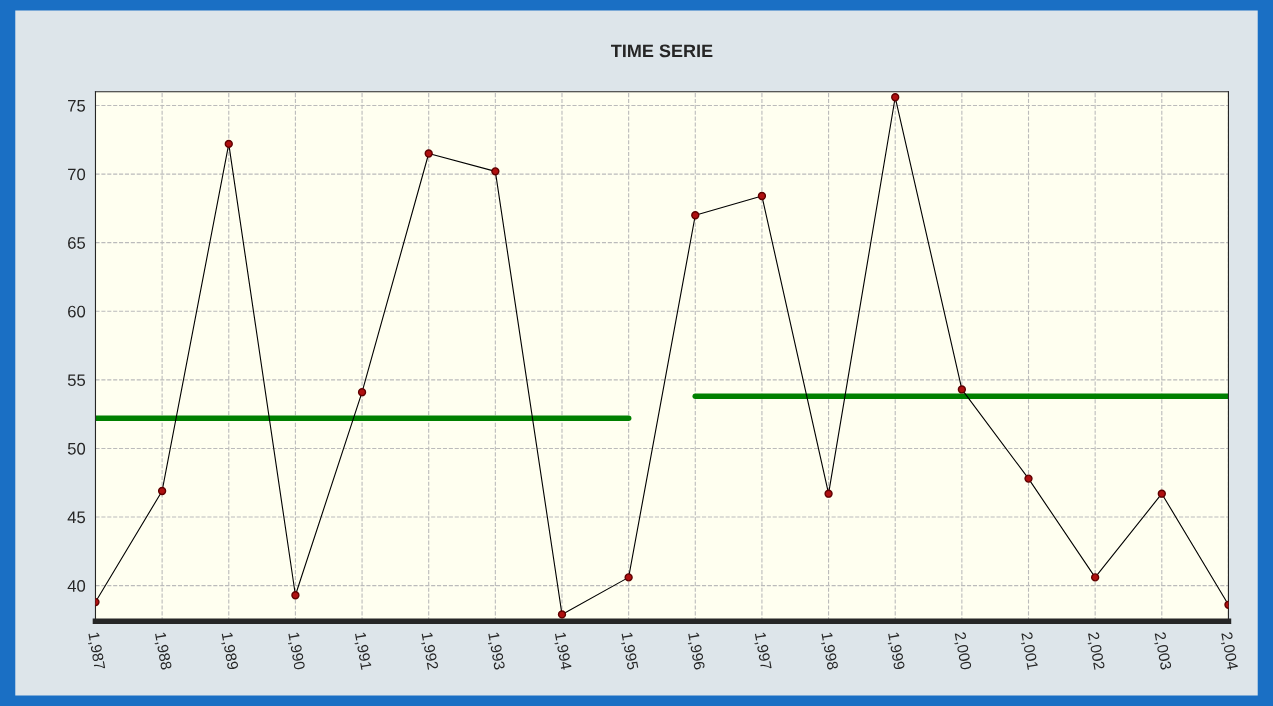 The image size is (1273, 706). Describe the element at coordinates (76, 586) in the screenshot. I see `y-tick-label: 40` at that location.